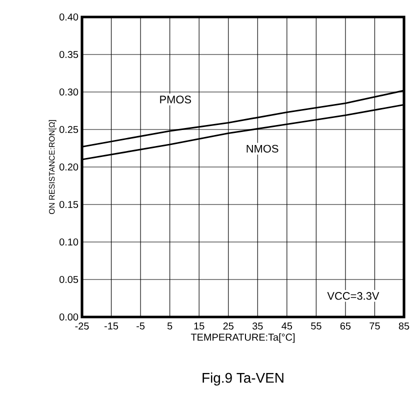 The image size is (412, 405). I want to click on x-tick-label: -15, so click(111, 326).